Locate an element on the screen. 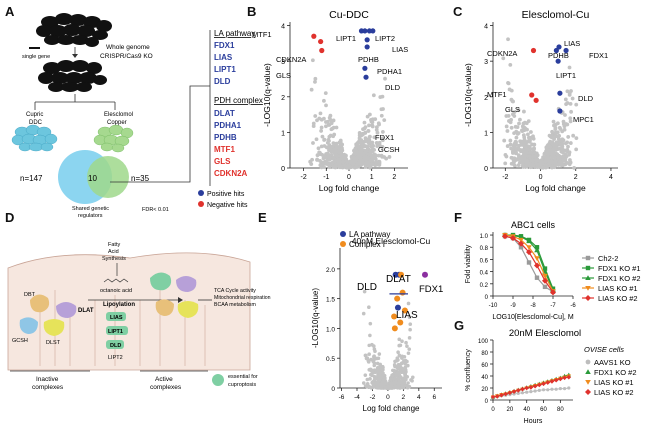 Image resolution: width=650 pixels, height=431 pixels. point-label: FDX1 is located at coordinates (431, 289).